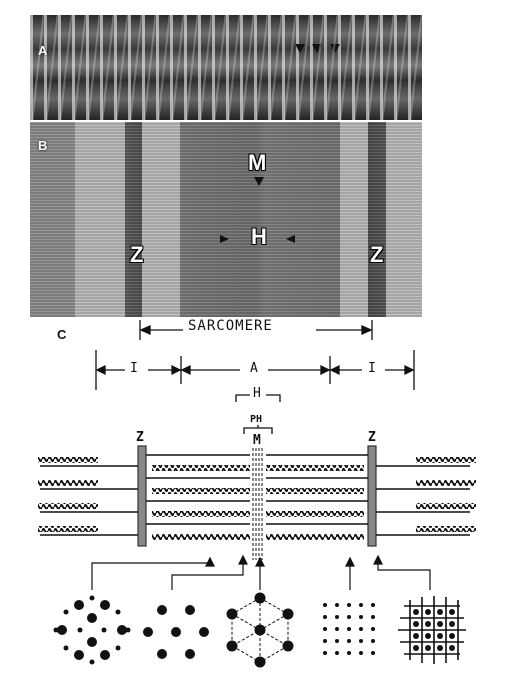 Image resolution: width=508 pixels, height=677 pixels. Describe the element at coordinates (176, 632) in the screenshot. I see `cross-section-h-zone` at that location.